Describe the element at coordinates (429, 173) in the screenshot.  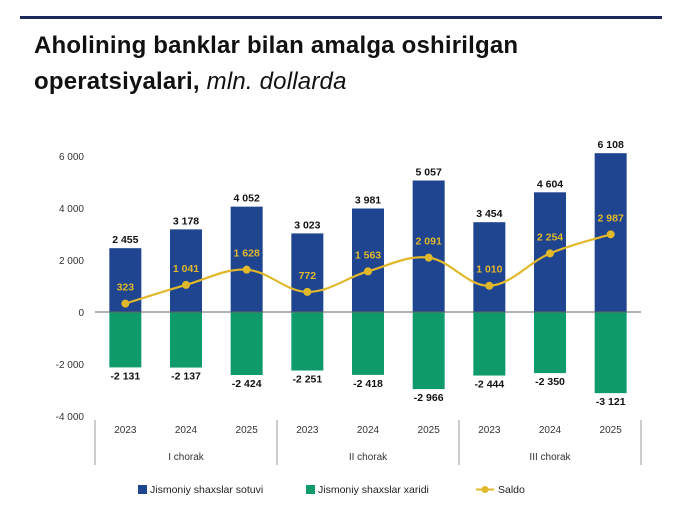
I see `data-label-sotuvi: 5 057` at that location.